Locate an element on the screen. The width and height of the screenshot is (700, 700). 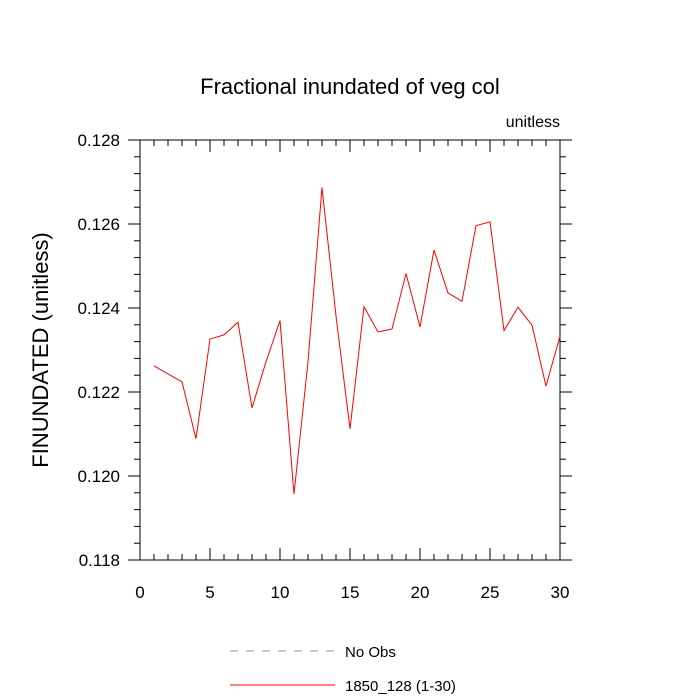
y-tick-label: 0.124 is located at coordinates (98, 308).